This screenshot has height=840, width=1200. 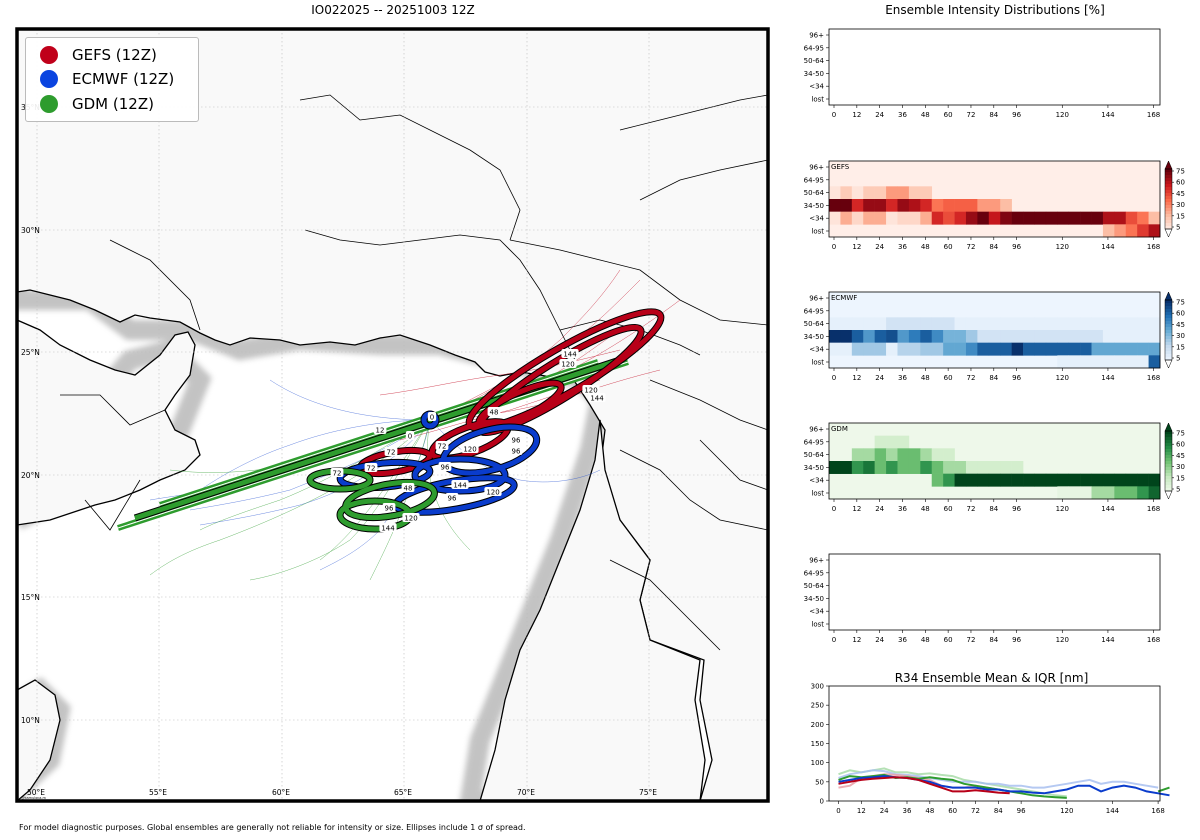 What do you see at coordinates (839, 429) in the screenshot?
I see `heatmap-model-label: GDM` at bounding box center [839, 429].